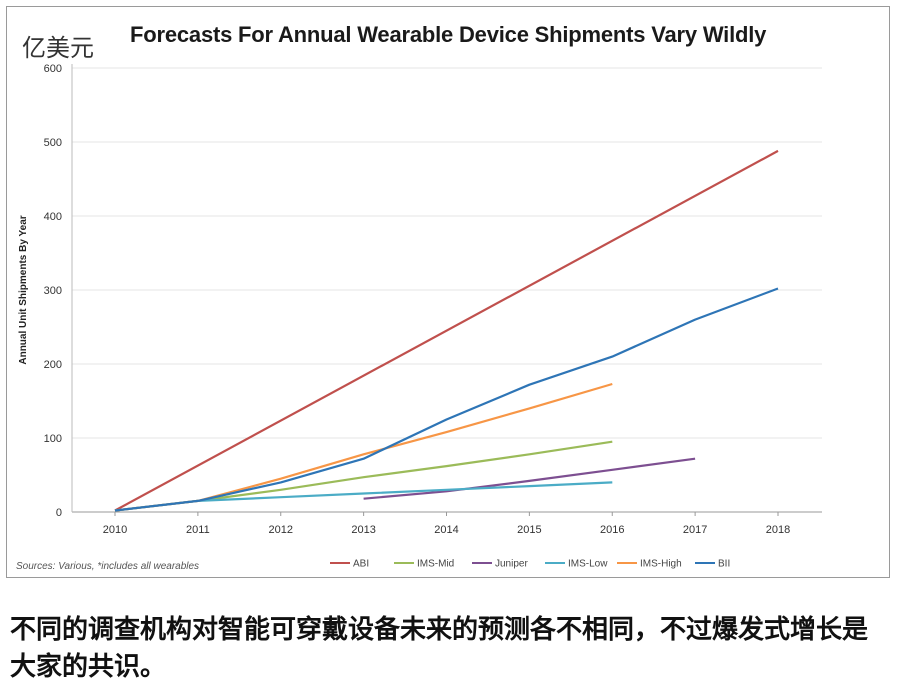 The image size is (900, 698). Describe the element at coordinates (511, 564) in the screenshot. I see `legend-label: Juniper` at that location.